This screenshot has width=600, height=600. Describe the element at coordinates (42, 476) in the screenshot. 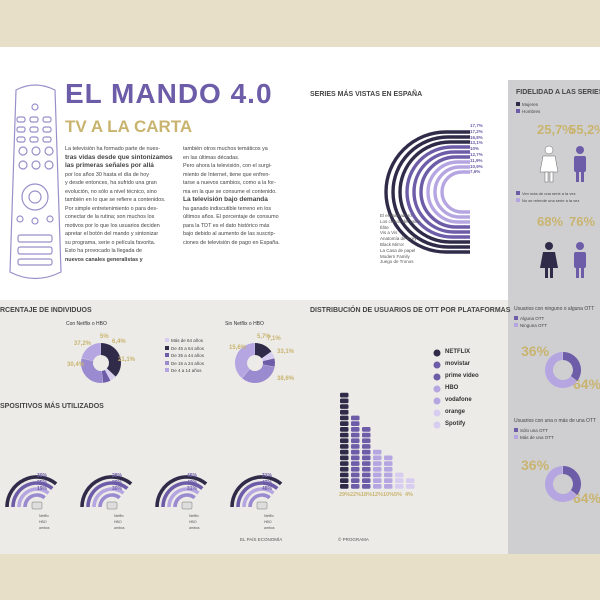

I see `device-value-0-0: 30%` at that location.